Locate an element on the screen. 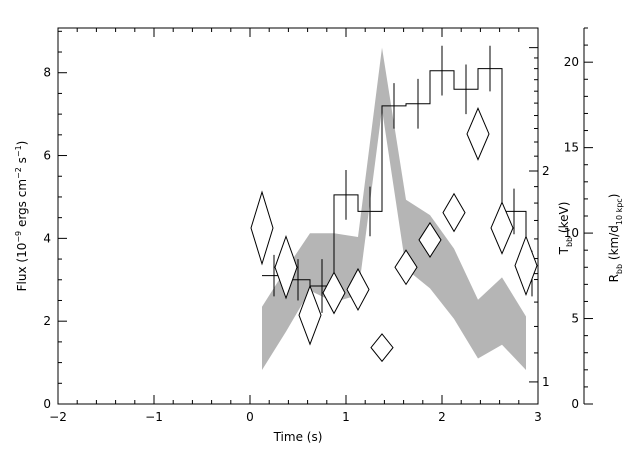 The height and width of the screenshot is (457, 640). kt-axis-label: Tbb (keV) is located at coordinates (565, 229).